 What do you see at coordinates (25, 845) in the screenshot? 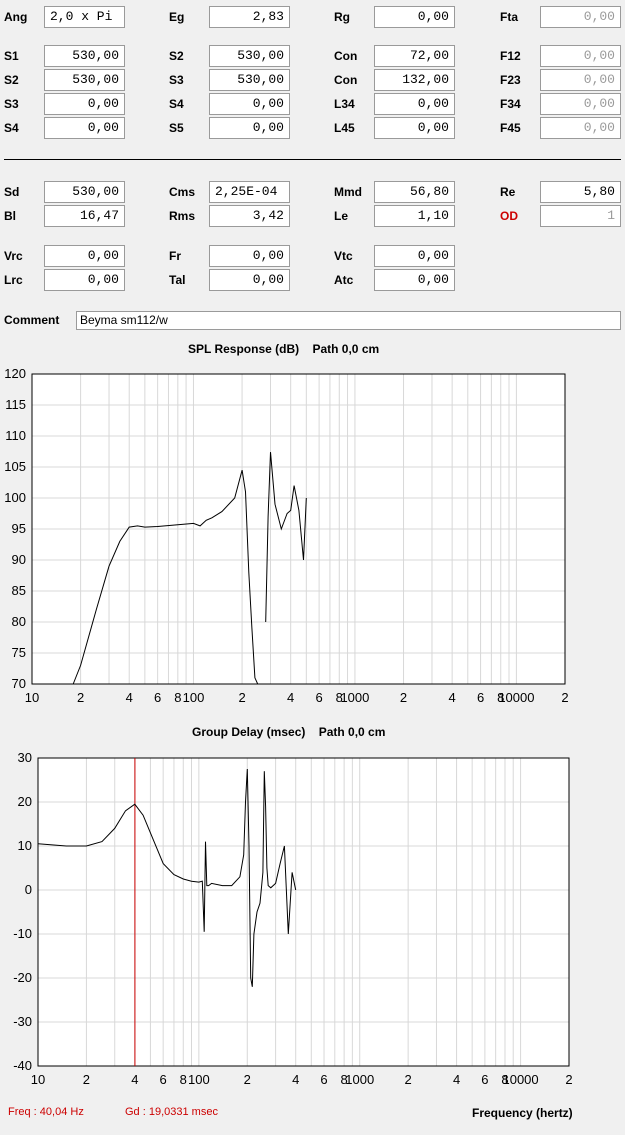
I see `y-tick-label: 10` at bounding box center [25, 845].